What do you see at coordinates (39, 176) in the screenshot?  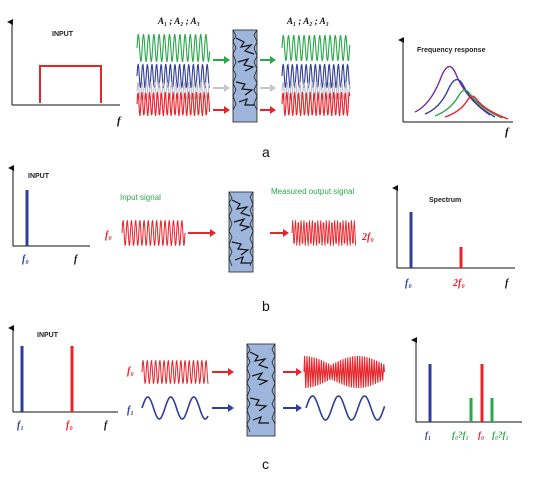 I see `panel-b-input-title: INPUT` at bounding box center [39, 176].